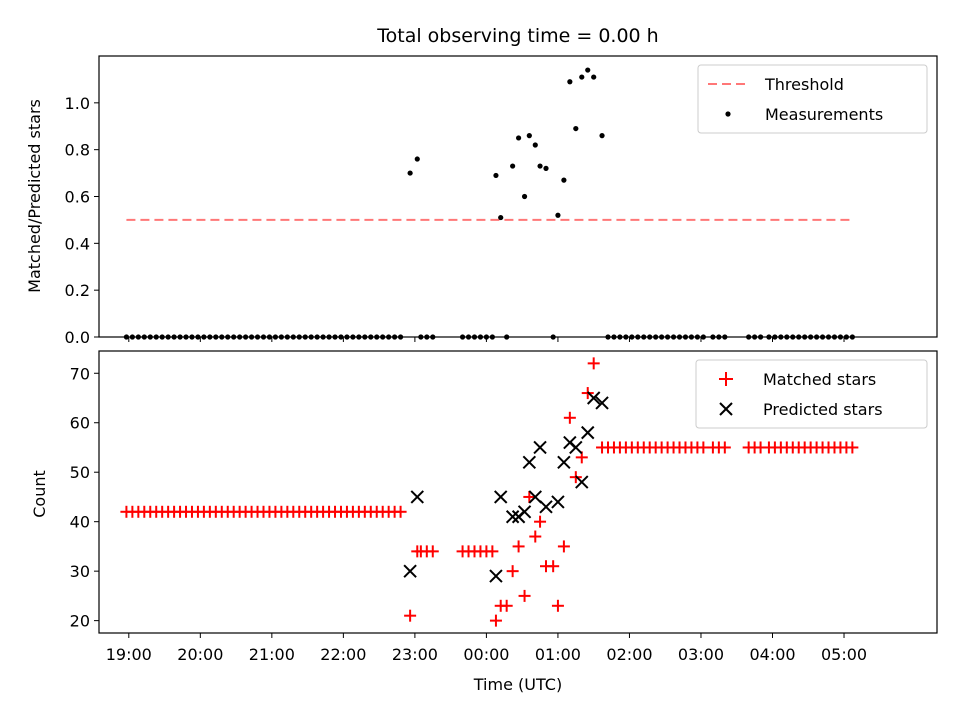 Image resolution: width=960 pixels, height=720 pixels. I want to click on top-y-tick-label: 0.4, so click(77, 243).